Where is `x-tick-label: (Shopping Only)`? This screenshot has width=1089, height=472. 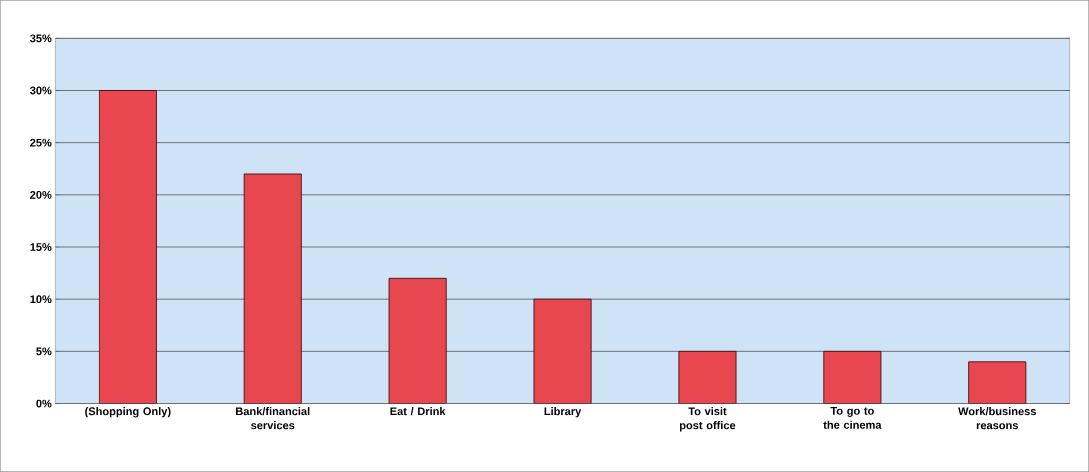 x-tick-label: (Shopping Only) is located at coordinates (128, 412).